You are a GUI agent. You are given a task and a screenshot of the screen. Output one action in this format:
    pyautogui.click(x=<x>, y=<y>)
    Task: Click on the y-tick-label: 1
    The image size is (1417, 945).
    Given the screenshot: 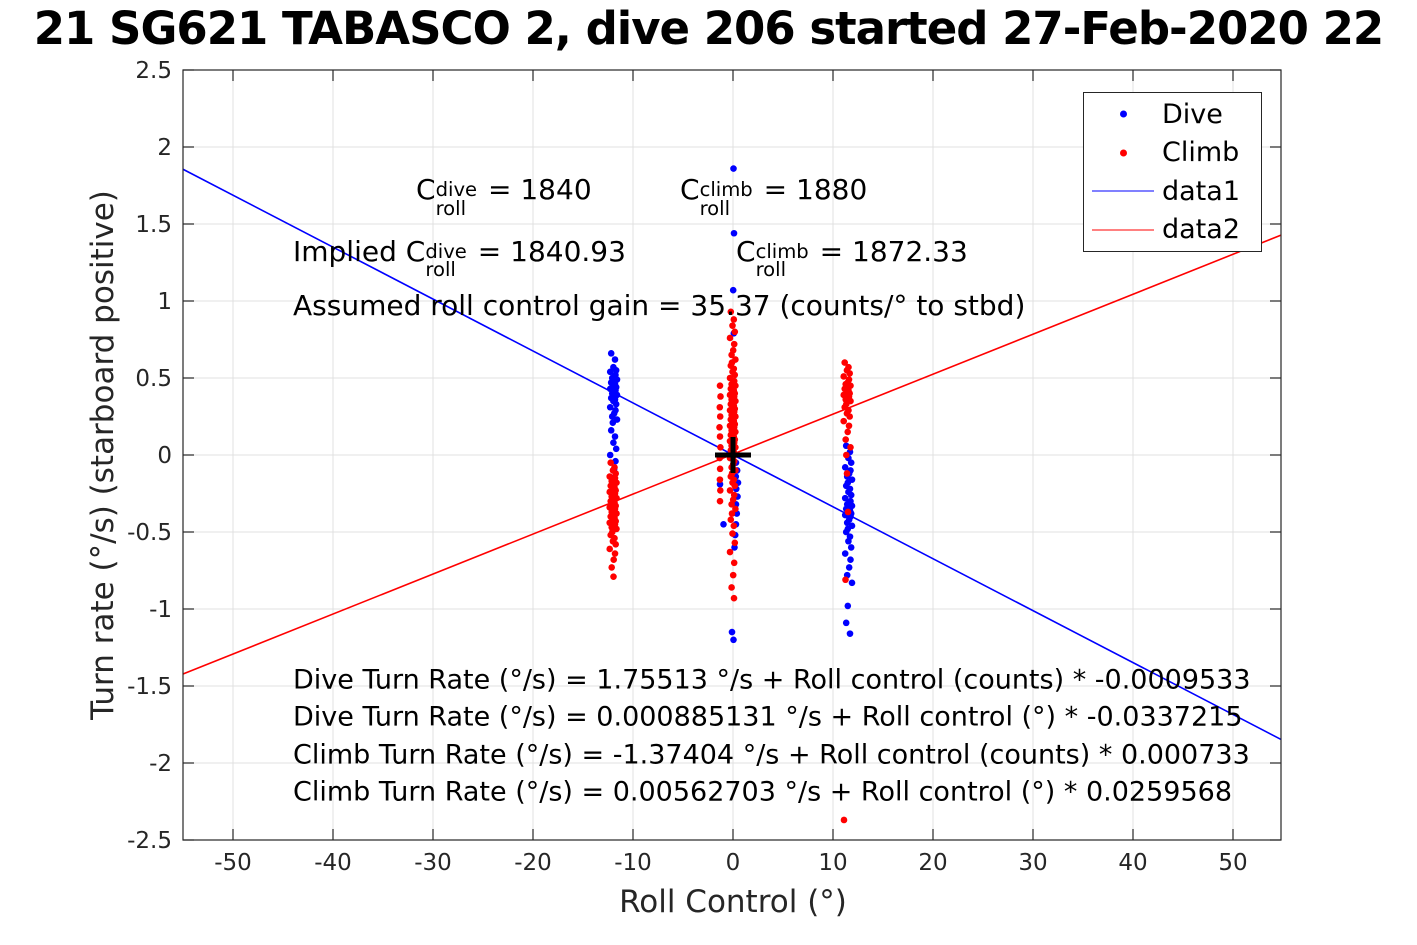 What is the action you would take?
    pyautogui.click(x=164, y=302)
    